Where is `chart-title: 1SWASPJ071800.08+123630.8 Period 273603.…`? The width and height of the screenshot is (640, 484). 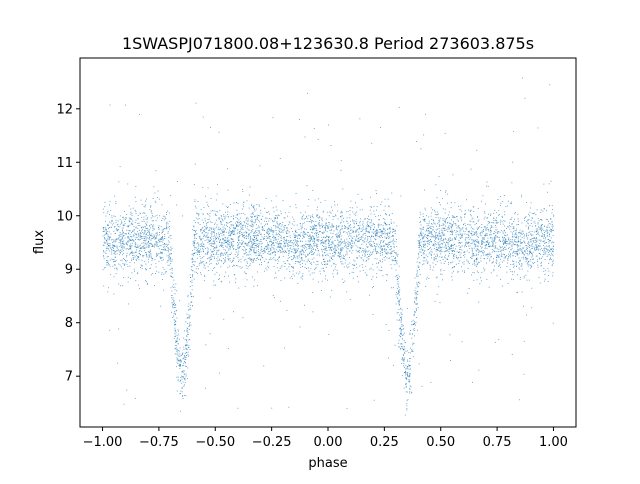
chart-title: 1SWASPJ071800.08+123630.8 Period 273603.… is located at coordinates (328, 43).